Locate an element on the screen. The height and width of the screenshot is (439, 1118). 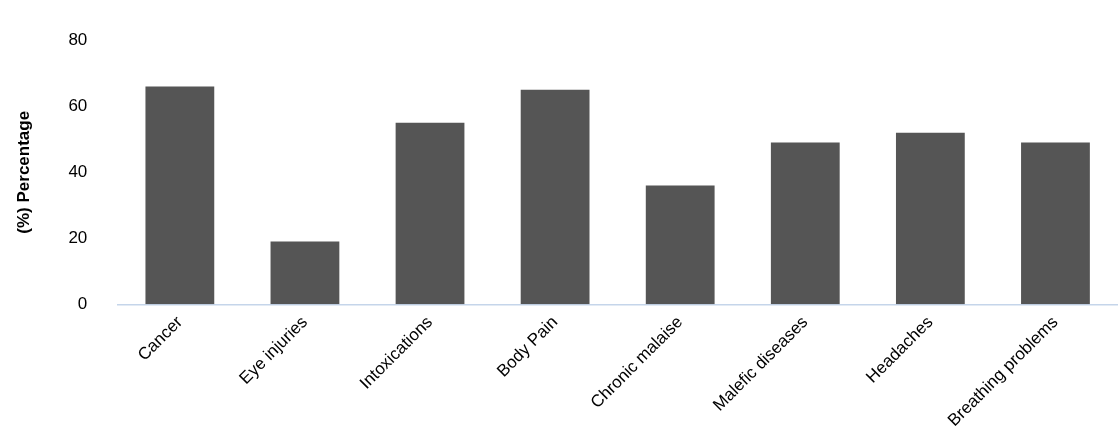
y-tick-label: 0 is located at coordinates (82, 304).